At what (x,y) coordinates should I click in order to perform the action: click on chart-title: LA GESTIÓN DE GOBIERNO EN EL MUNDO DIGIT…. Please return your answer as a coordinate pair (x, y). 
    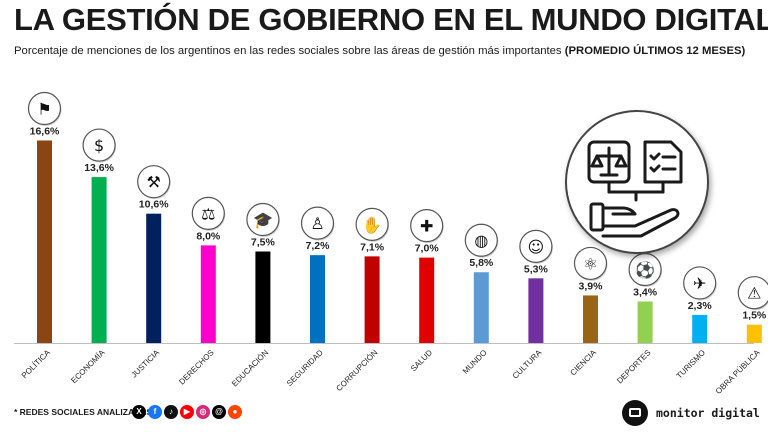
    Looking at the image, I should click on (391, 19).